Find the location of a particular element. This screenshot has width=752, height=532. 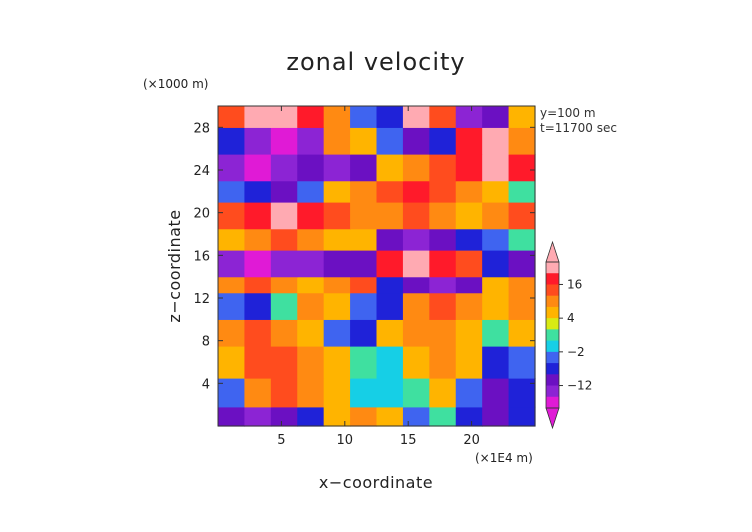

y-tick-label: 4 is located at coordinates (206, 384).